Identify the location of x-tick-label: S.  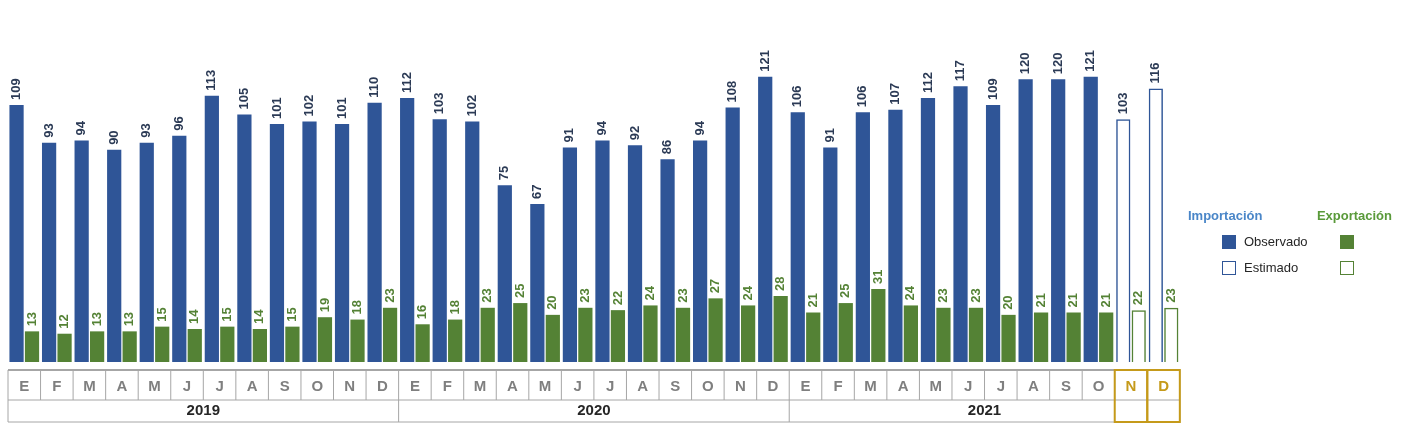
(284, 386).